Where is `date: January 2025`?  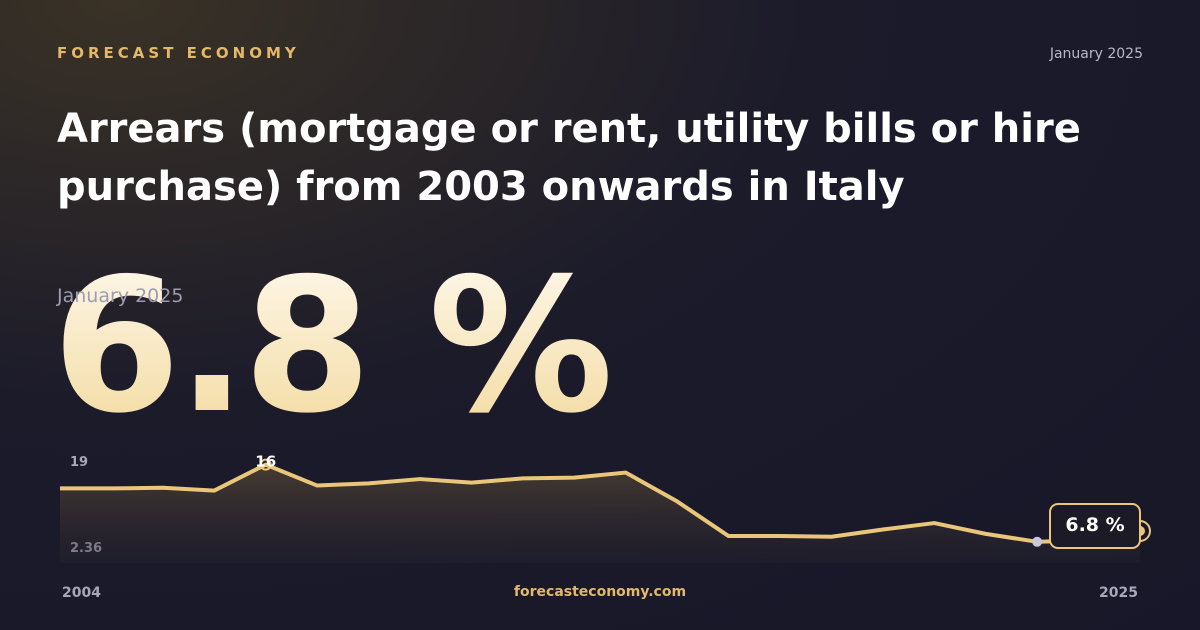 date: January 2025 is located at coordinates (1096, 54).